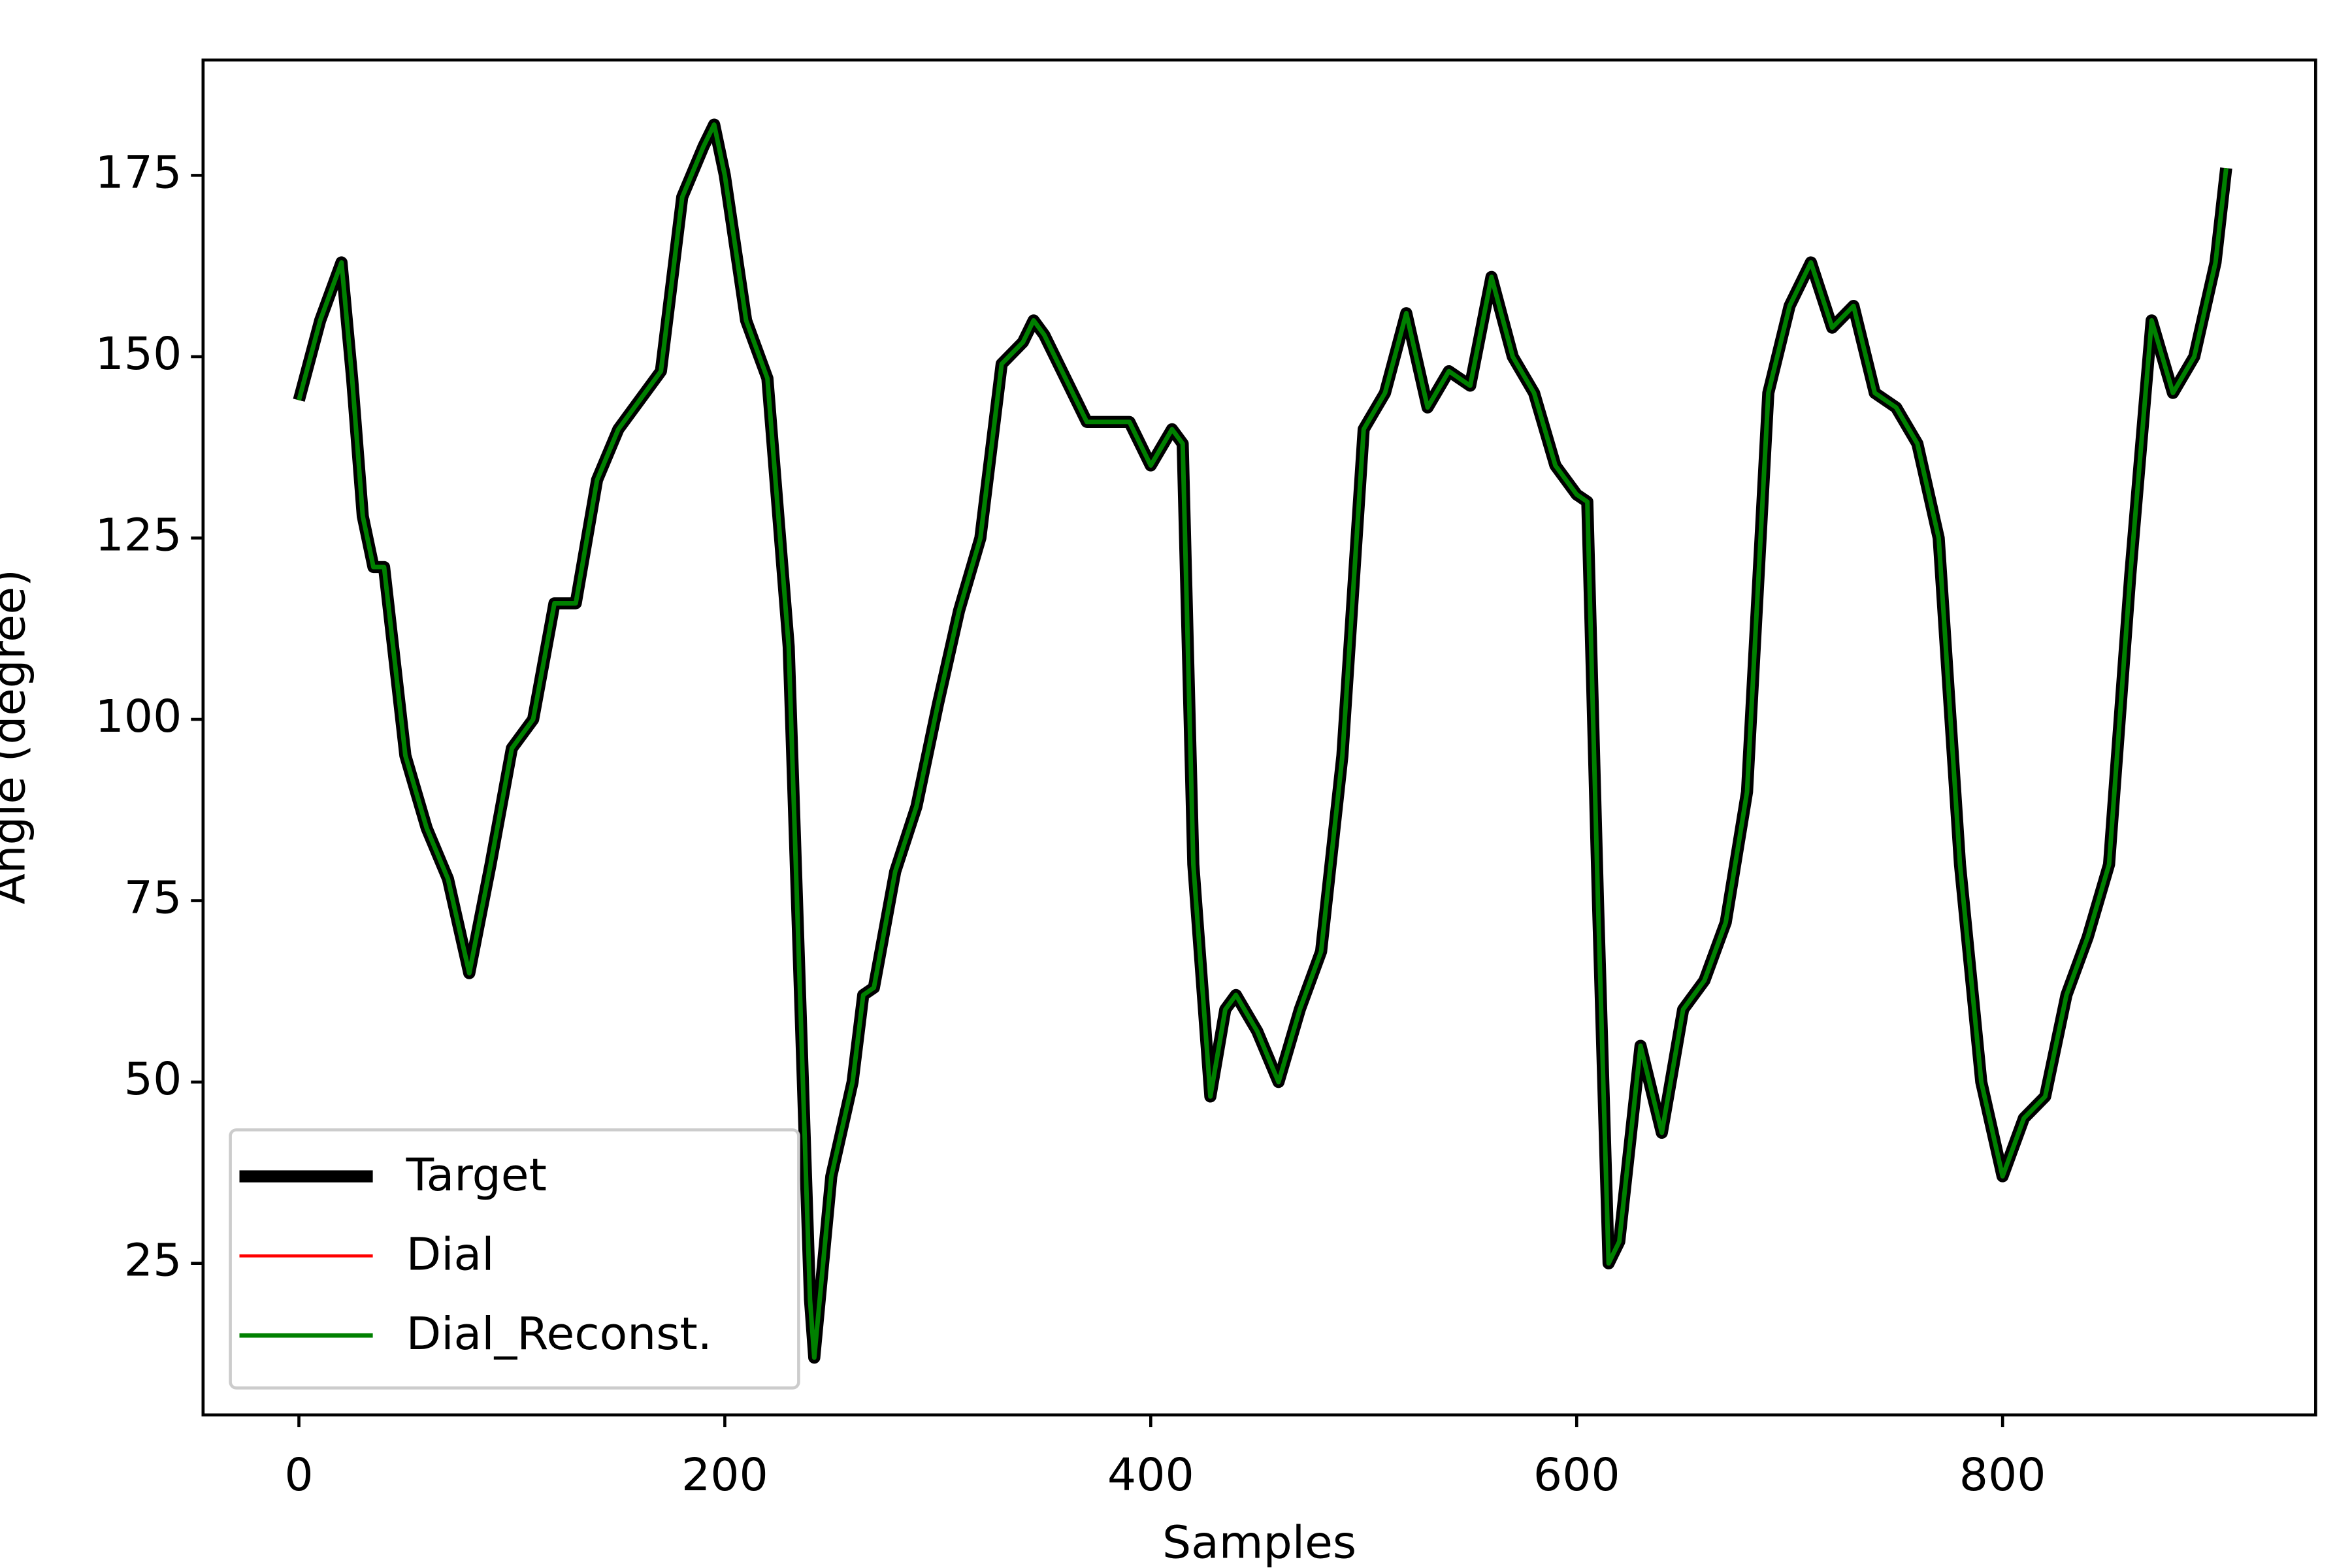 The height and width of the screenshot is (1568, 2352). What do you see at coordinates (153, 1079) in the screenshot?
I see `y-tick-label: 50` at bounding box center [153, 1079].